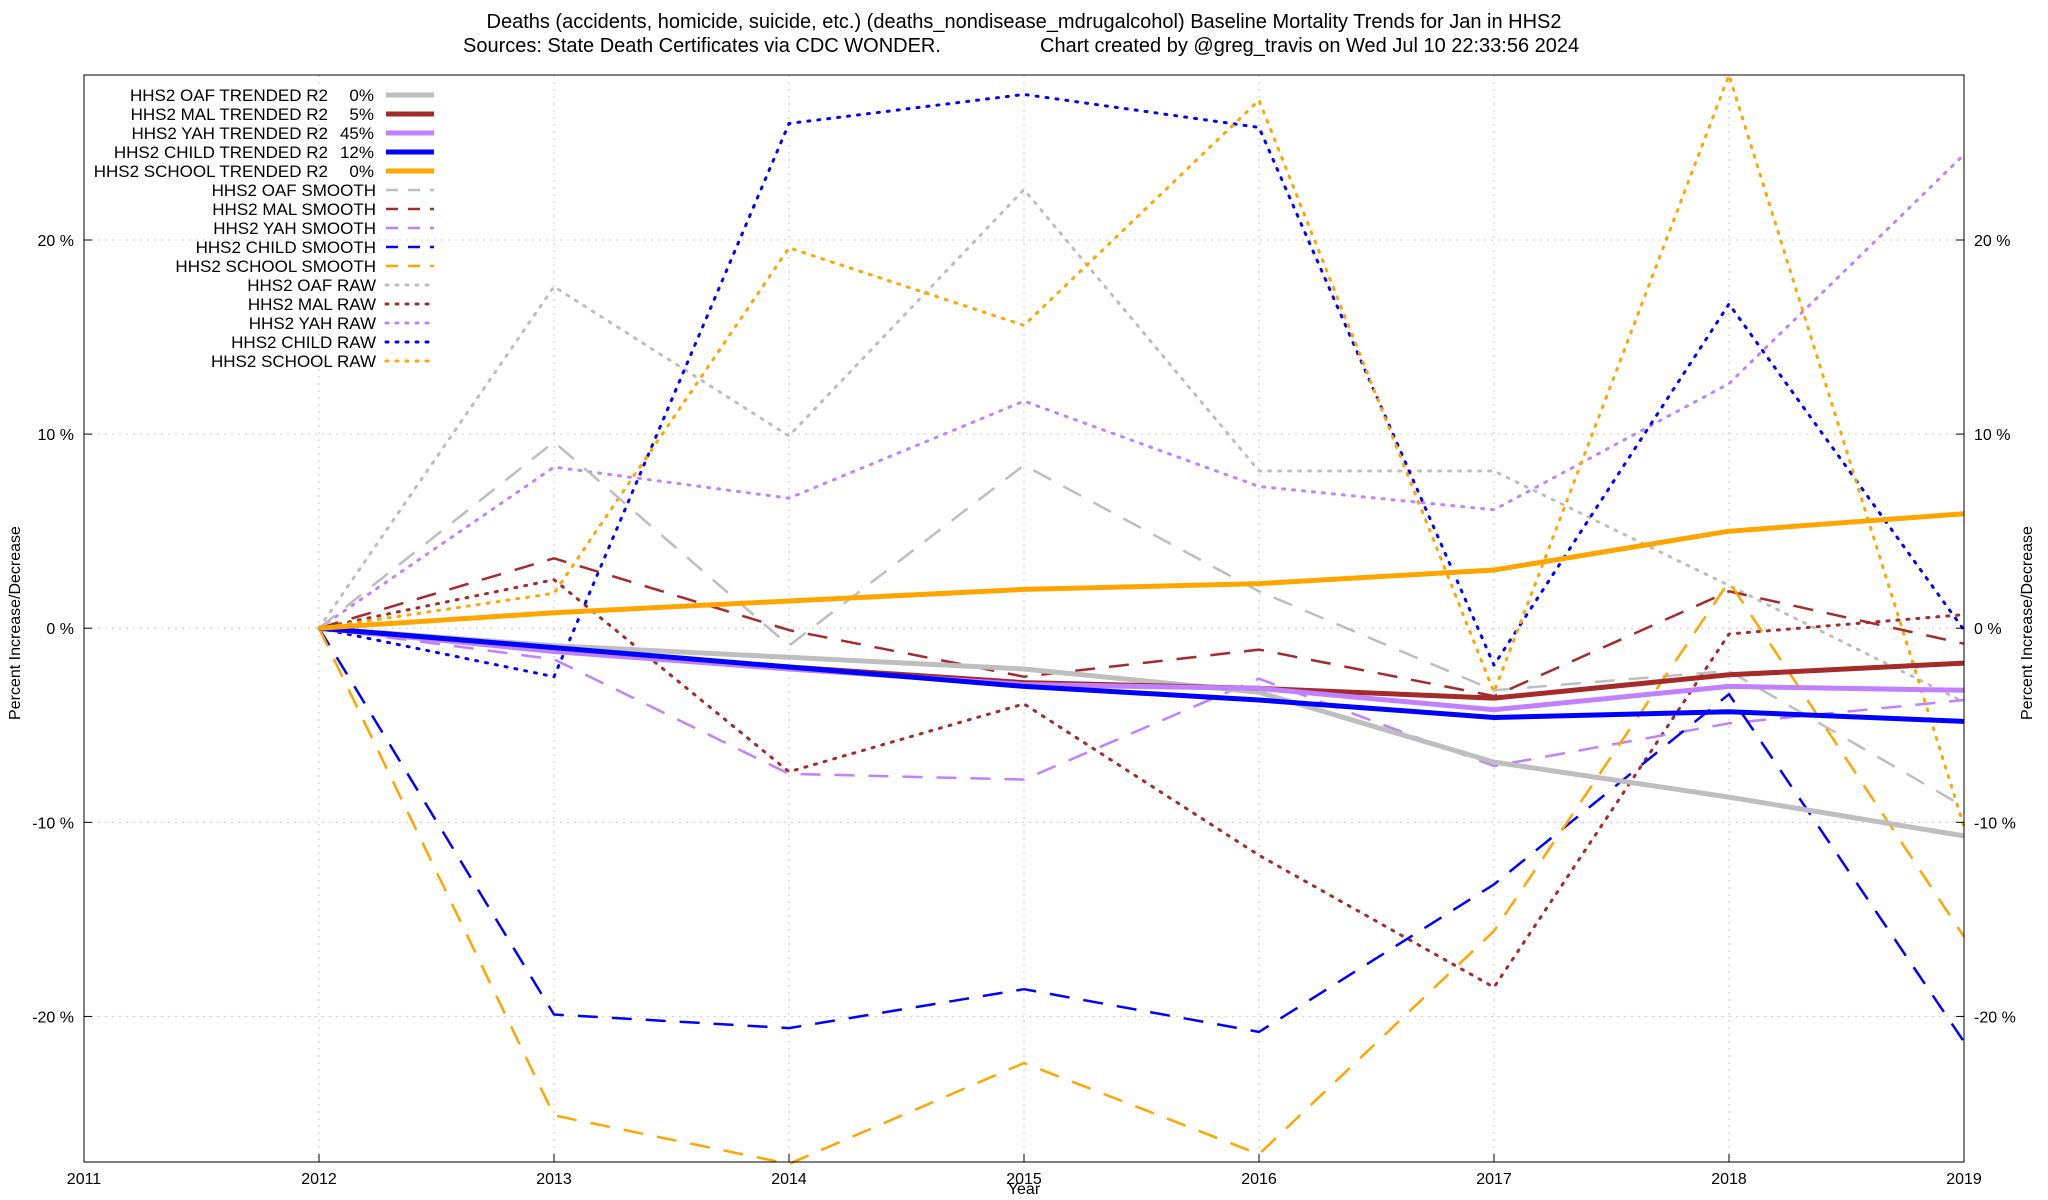  Describe the element at coordinates (1992, 435) in the screenshot. I see `y-tick-label-right: 10 %` at that location.